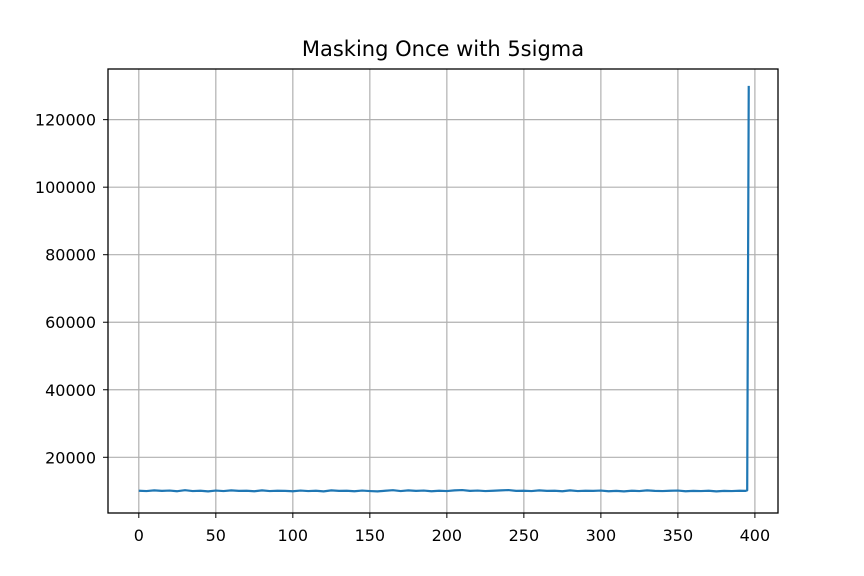 This screenshot has height=576, width=864. Describe the element at coordinates (447, 535) in the screenshot. I see `x-tick-label: 200` at that location.